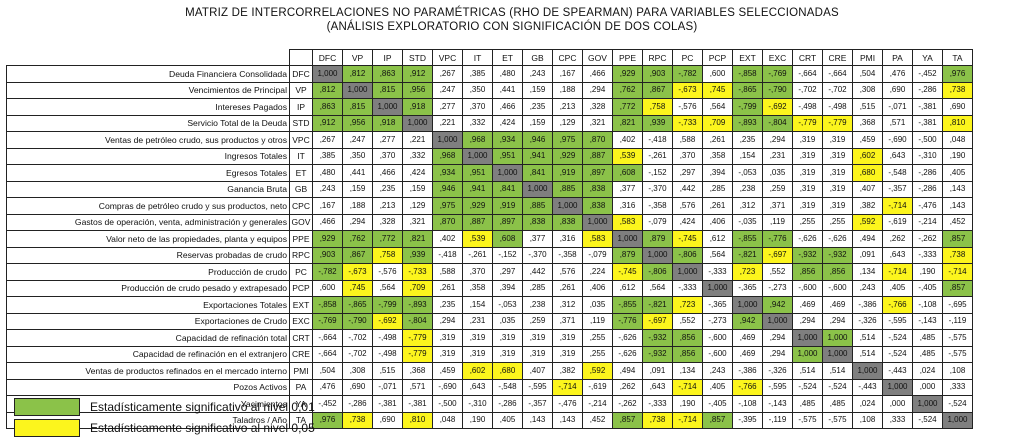 Image resolution: width=1024 pixels, height=446 pixels. What do you see at coordinates (747, 371) in the screenshot?
I see `correlation-cell: -,386` at bounding box center [747, 371].